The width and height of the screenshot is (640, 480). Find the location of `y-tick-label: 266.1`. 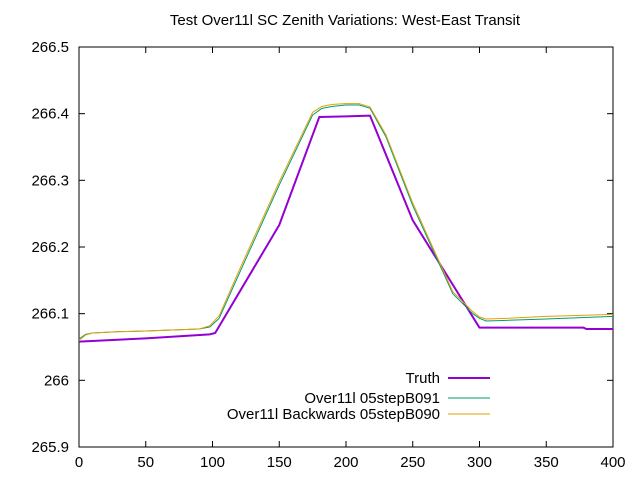

y-tick-label: 266.1 is located at coordinates (50, 314).